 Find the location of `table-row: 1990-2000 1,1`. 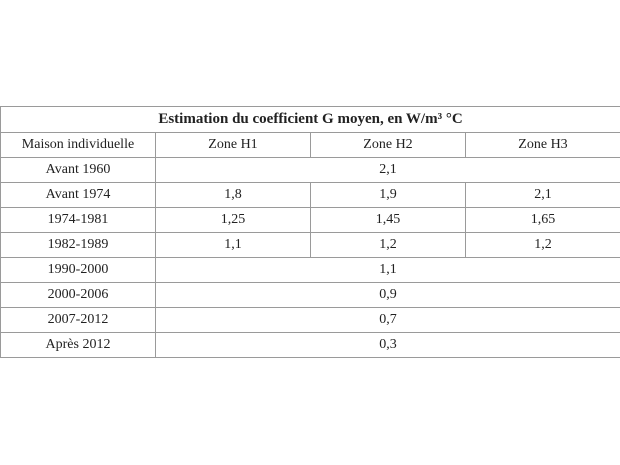

table-row: 1990-2000 1,1 is located at coordinates (310, 270).